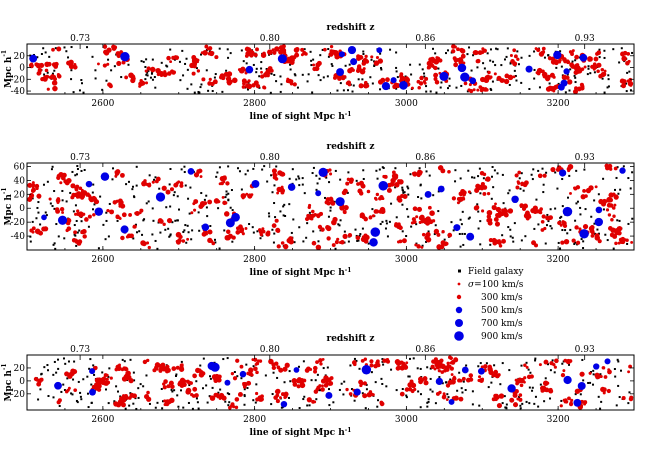  I want to click on panel-2-ylabel: Mpc h-1, so click(7, 206).